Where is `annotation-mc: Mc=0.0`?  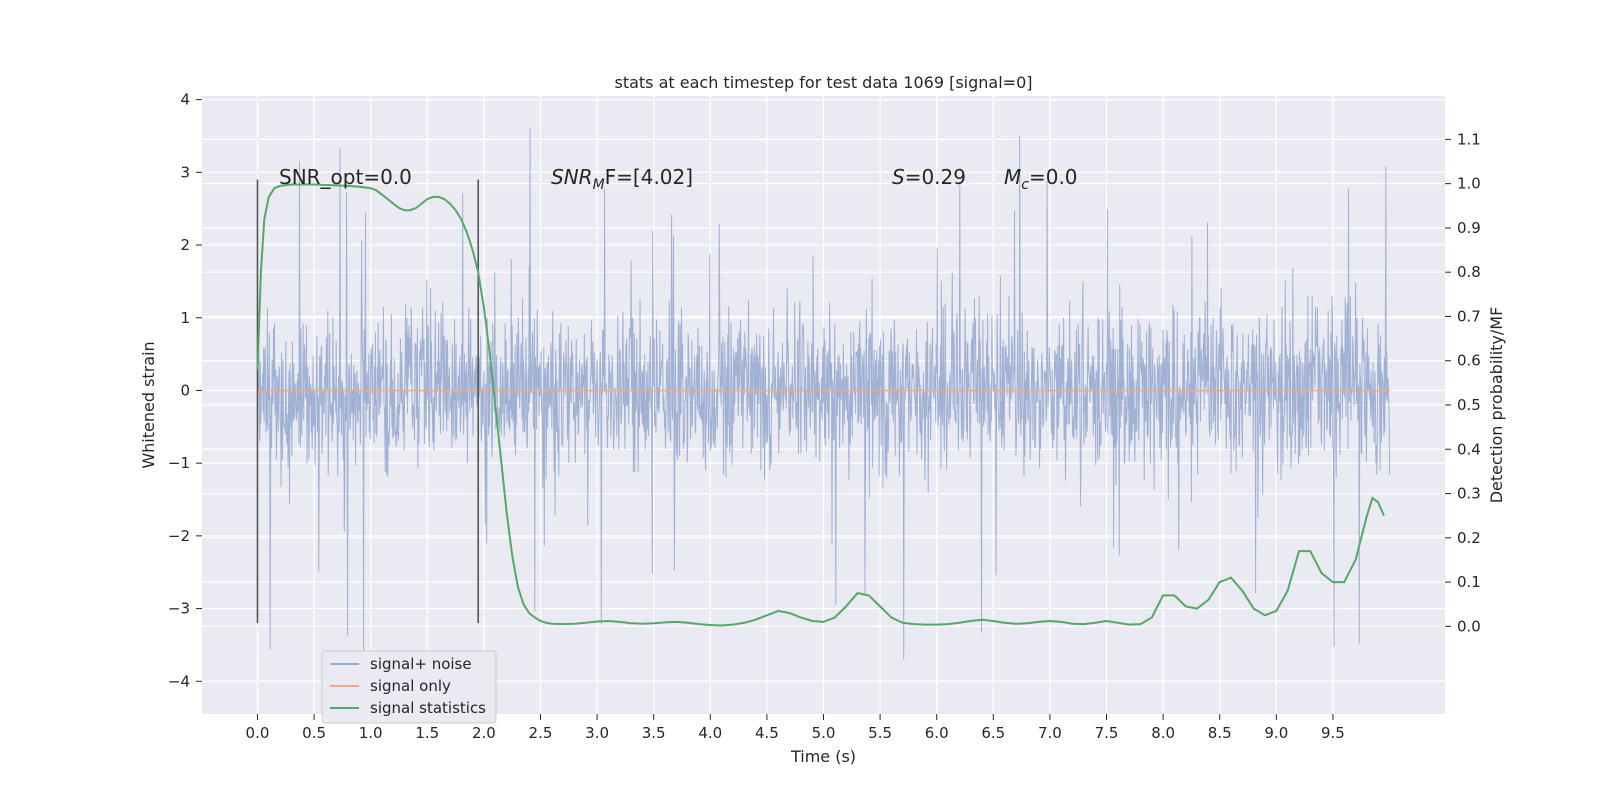
annotation-mc: Mc=0.0 is located at coordinates (1041, 179).